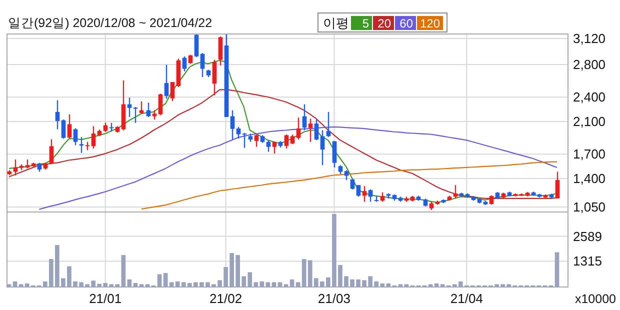 This screenshot has height=310, width=620. Describe the element at coordinates (589, 97) in the screenshot. I see `y-tick-label: 2,400` at that location.